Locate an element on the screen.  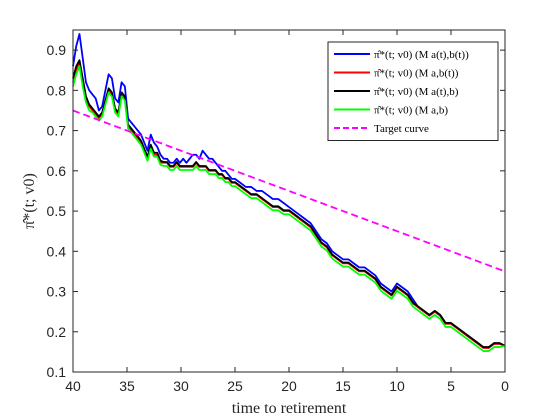
x-tick-label: 35 is located at coordinates (127, 386).